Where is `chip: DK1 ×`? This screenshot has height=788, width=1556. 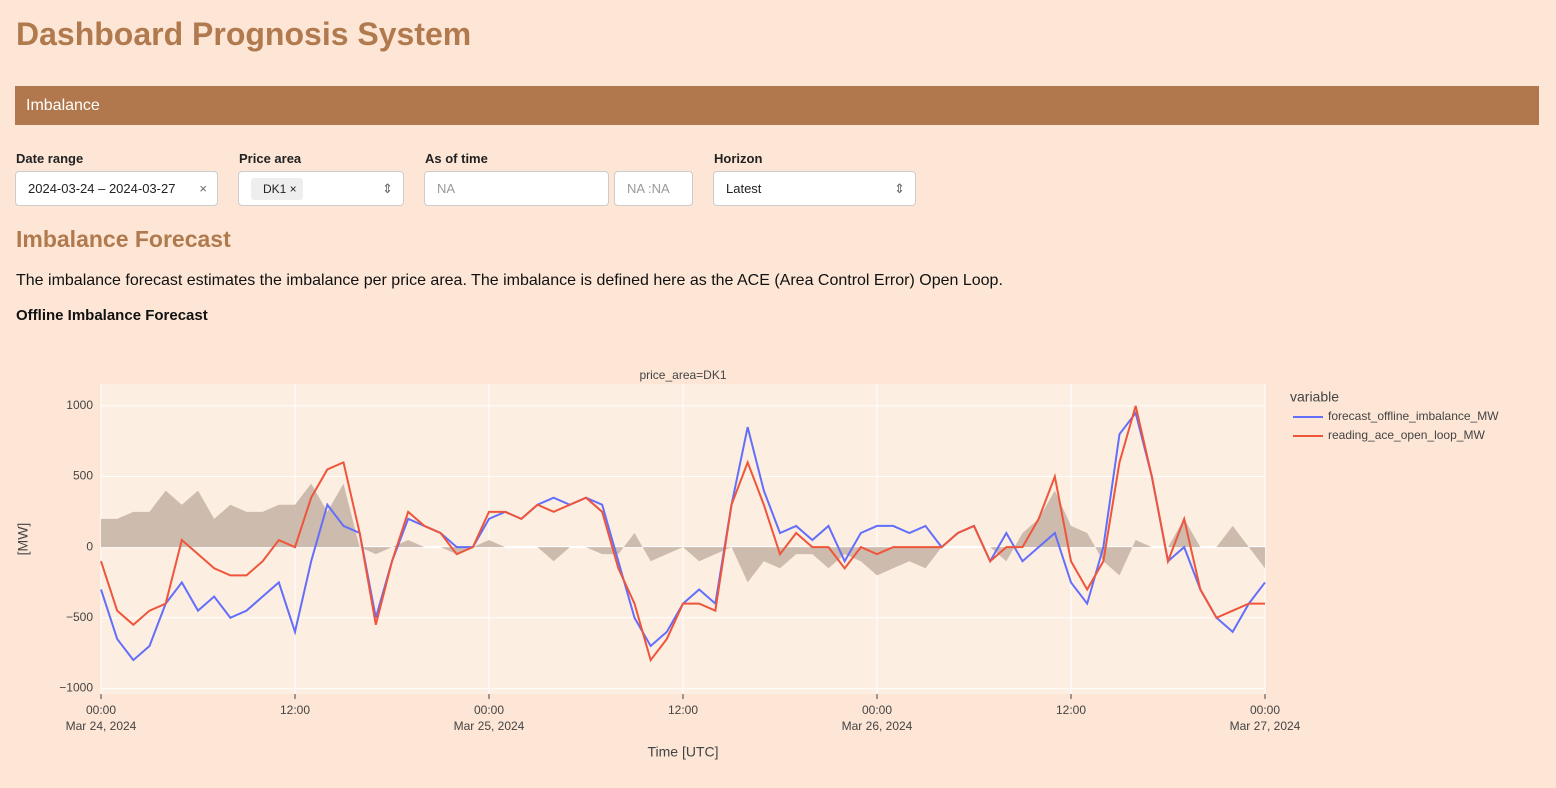 chip: DK1 × is located at coordinates (277, 189).